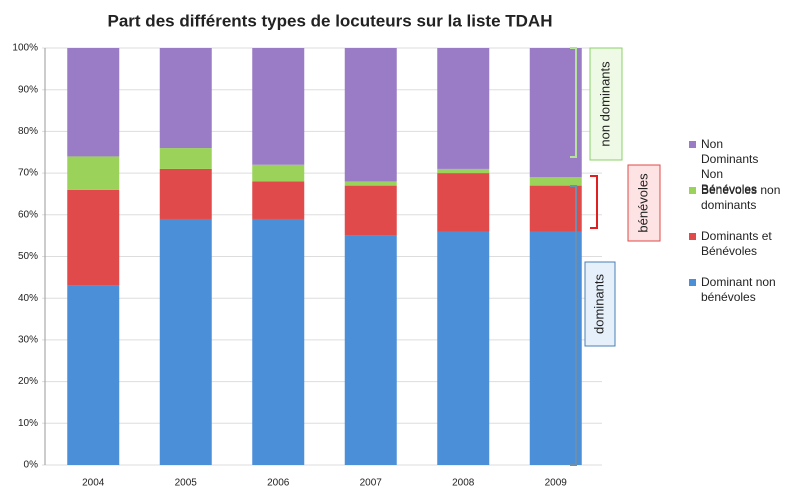  What do you see at coordinates (278, 482) in the screenshot?
I see `x-tick-label: 2006` at bounding box center [278, 482].